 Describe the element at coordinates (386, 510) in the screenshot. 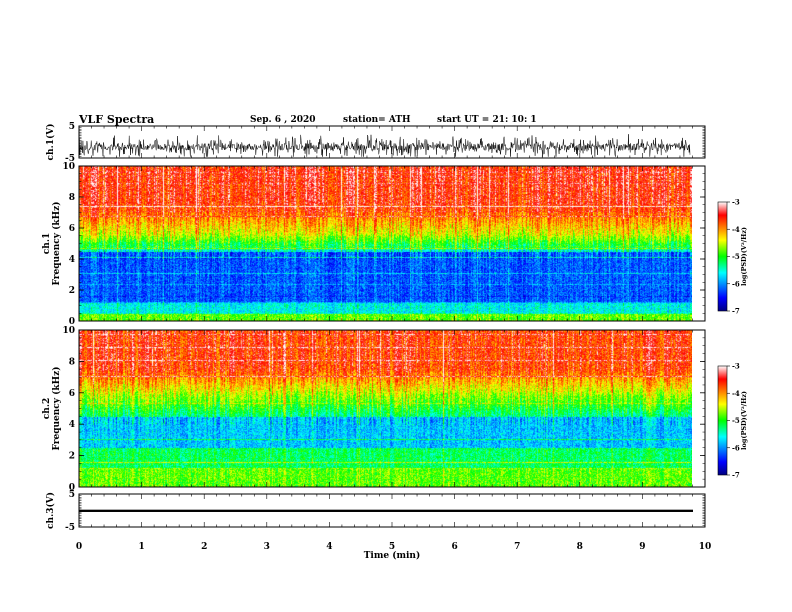

I see `ch3-trace` at that location.